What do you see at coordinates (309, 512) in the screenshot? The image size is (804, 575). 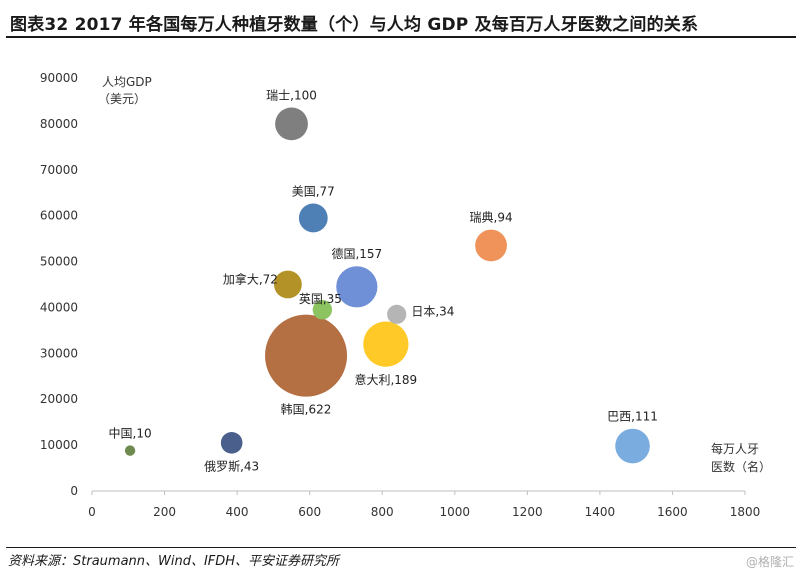 I see `x-tick-label: 600` at bounding box center [309, 512].